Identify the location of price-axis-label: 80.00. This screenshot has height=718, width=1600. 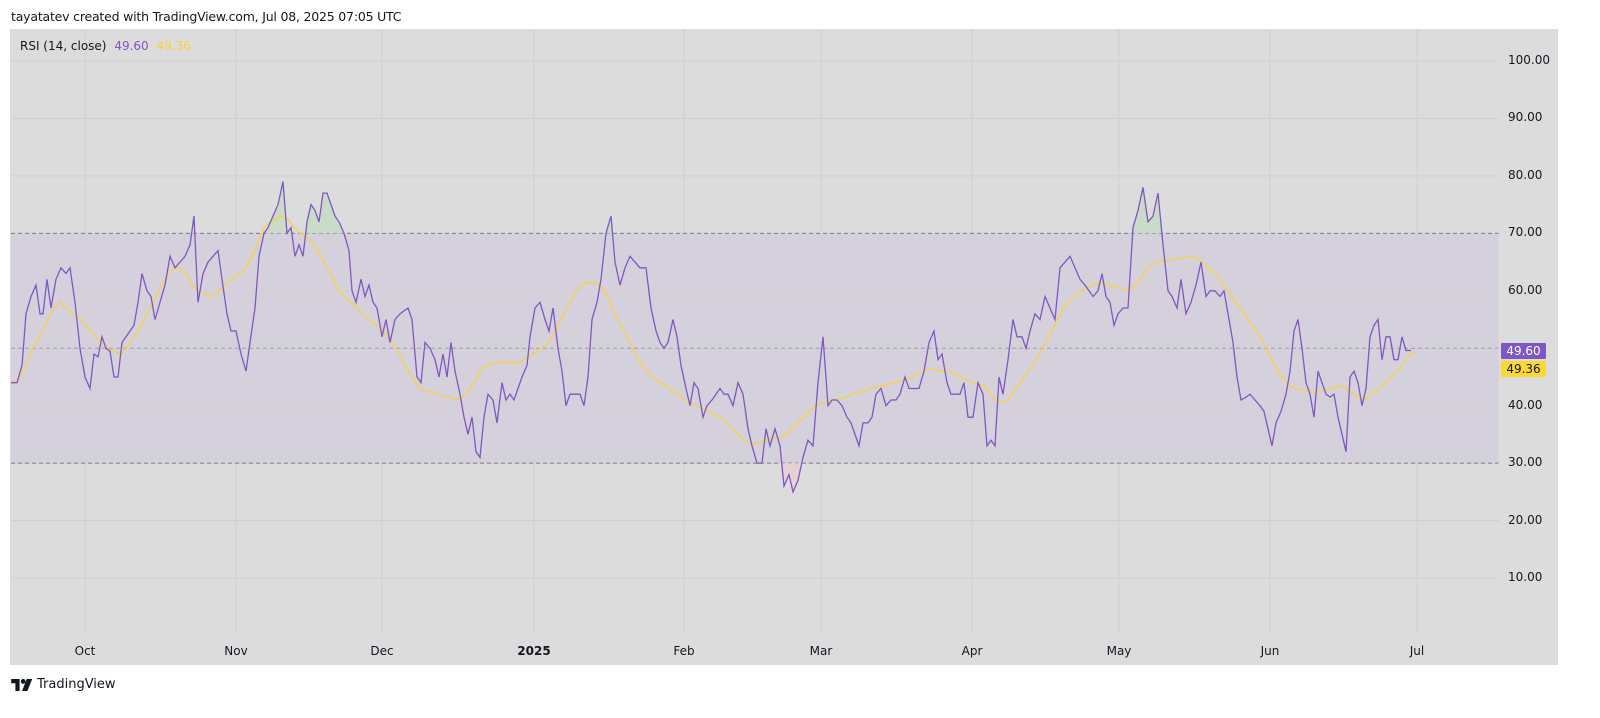
(1525, 174).